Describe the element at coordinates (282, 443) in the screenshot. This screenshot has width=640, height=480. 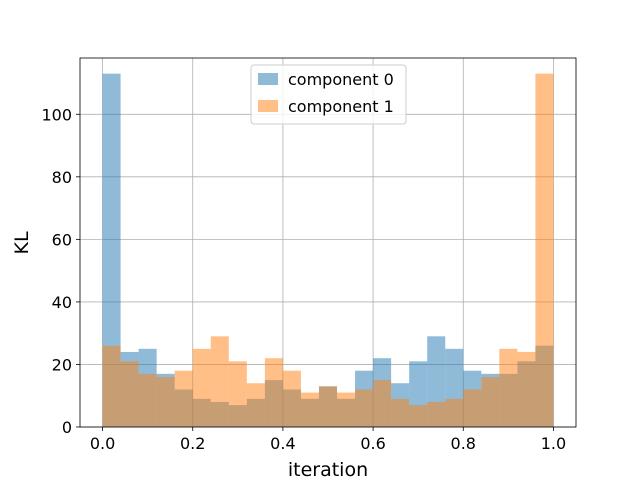
I see `x-tick-label: 0.4` at that location.